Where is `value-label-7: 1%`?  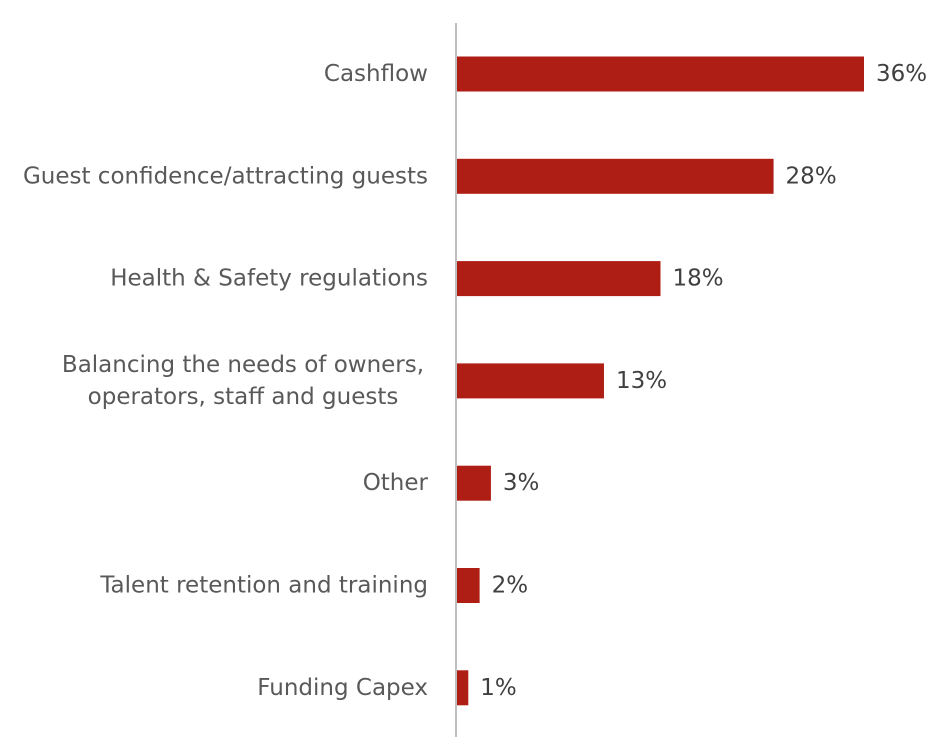
value-label-7: 1% is located at coordinates (498, 688).